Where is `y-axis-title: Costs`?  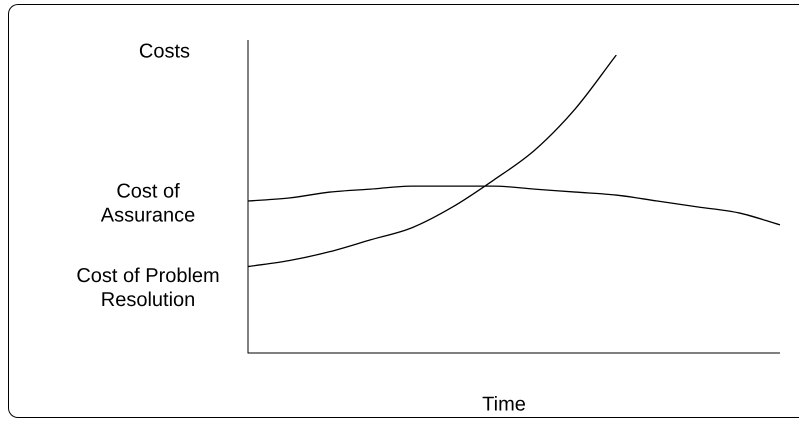 y-axis-title: Costs is located at coordinates (164, 51).